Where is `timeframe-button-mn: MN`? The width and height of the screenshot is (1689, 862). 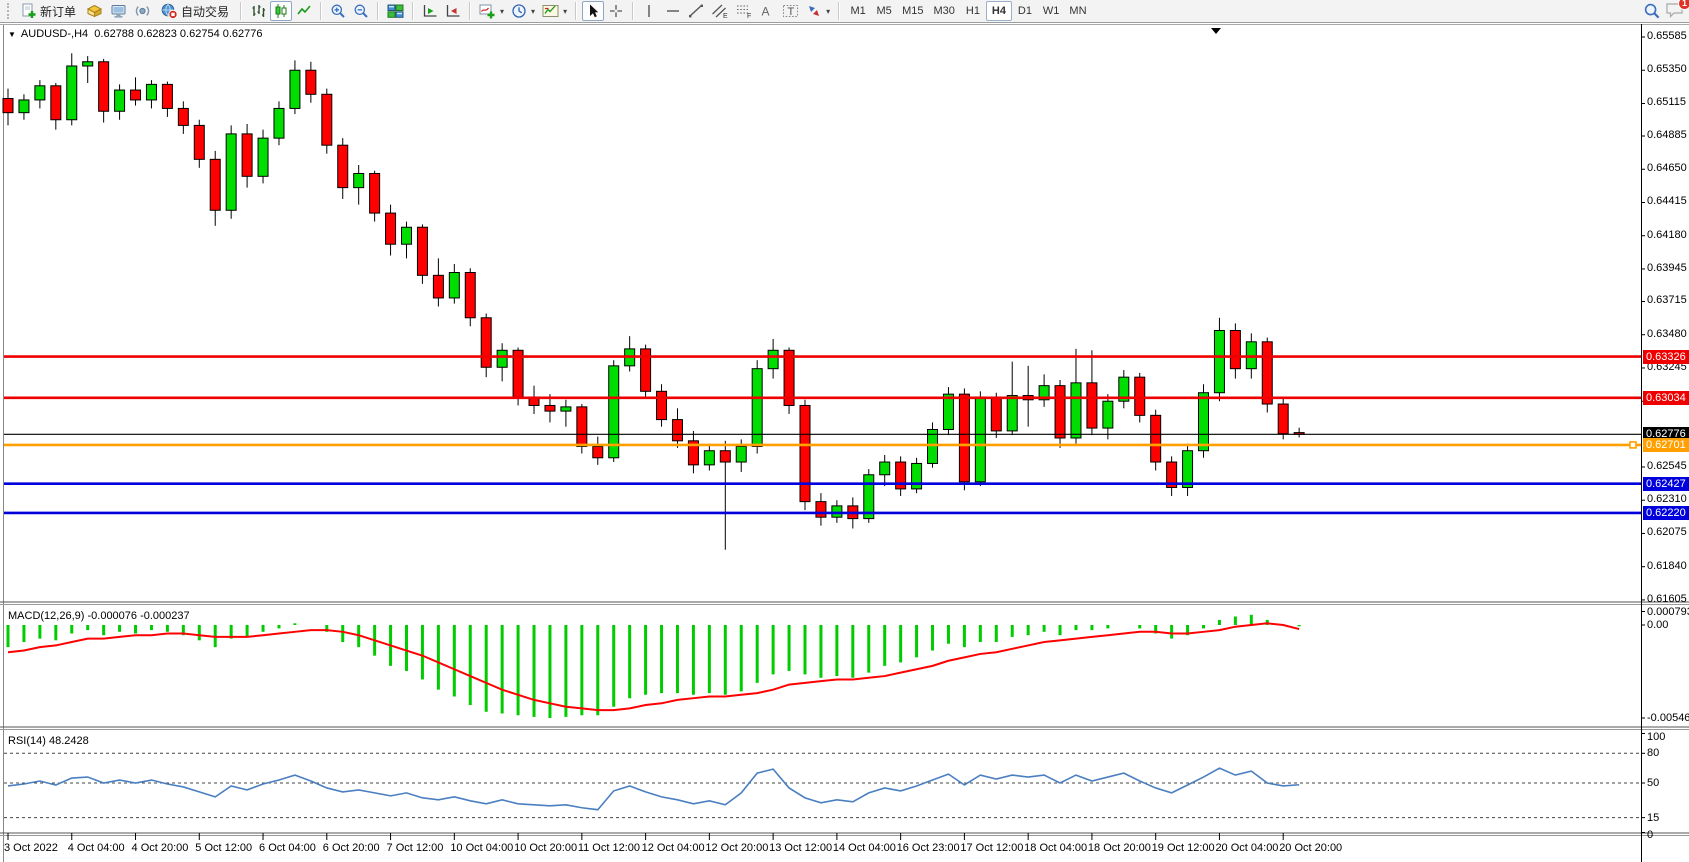 timeframe-button-mn: MN is located at coordinates (1077, 11).